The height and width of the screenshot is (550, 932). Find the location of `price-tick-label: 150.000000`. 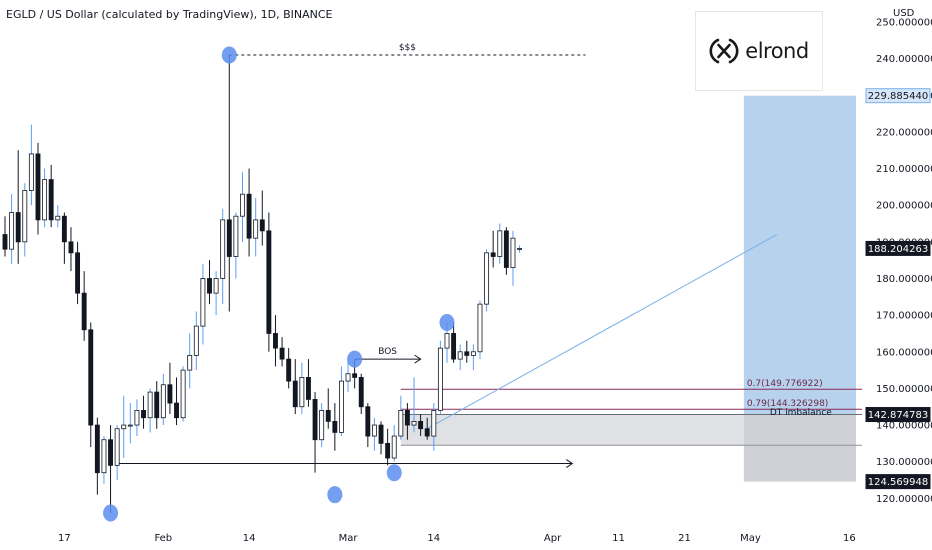

price-tick-label: 150.000000 is located at coordinates (904, 389).